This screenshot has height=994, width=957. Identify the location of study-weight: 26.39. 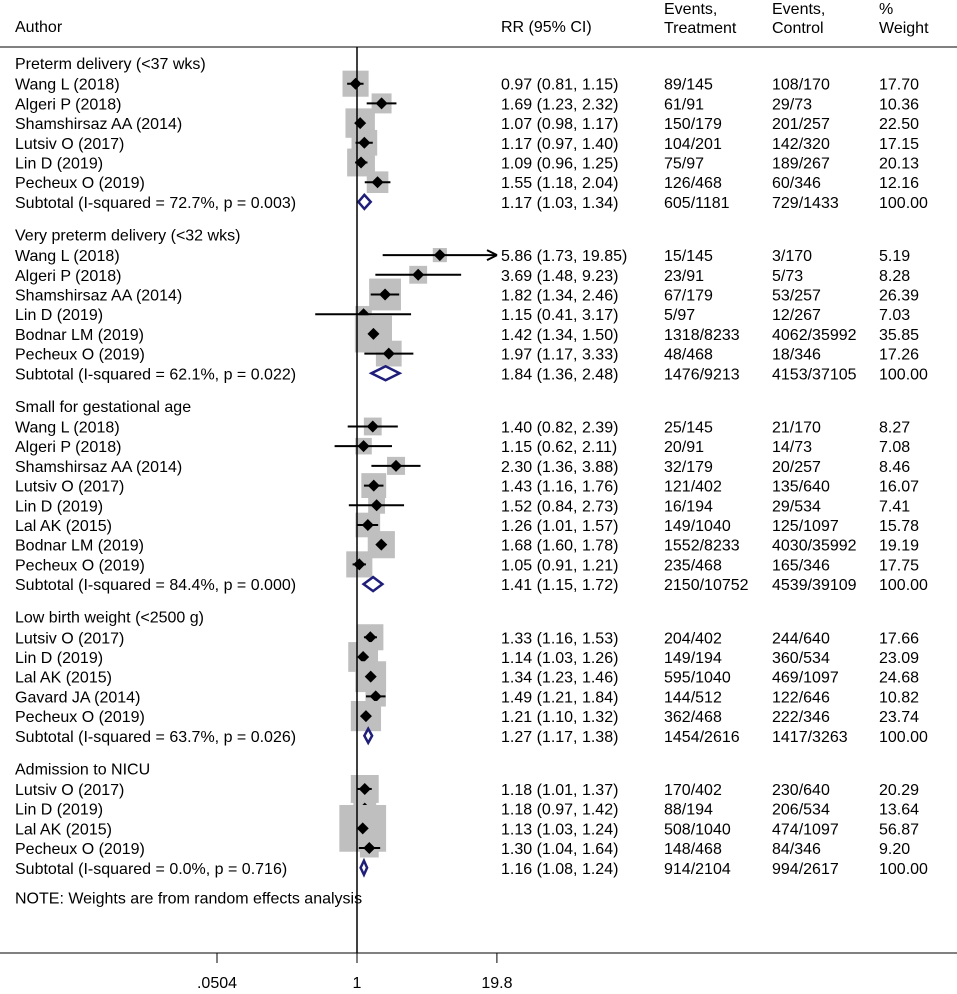
(899, 295).